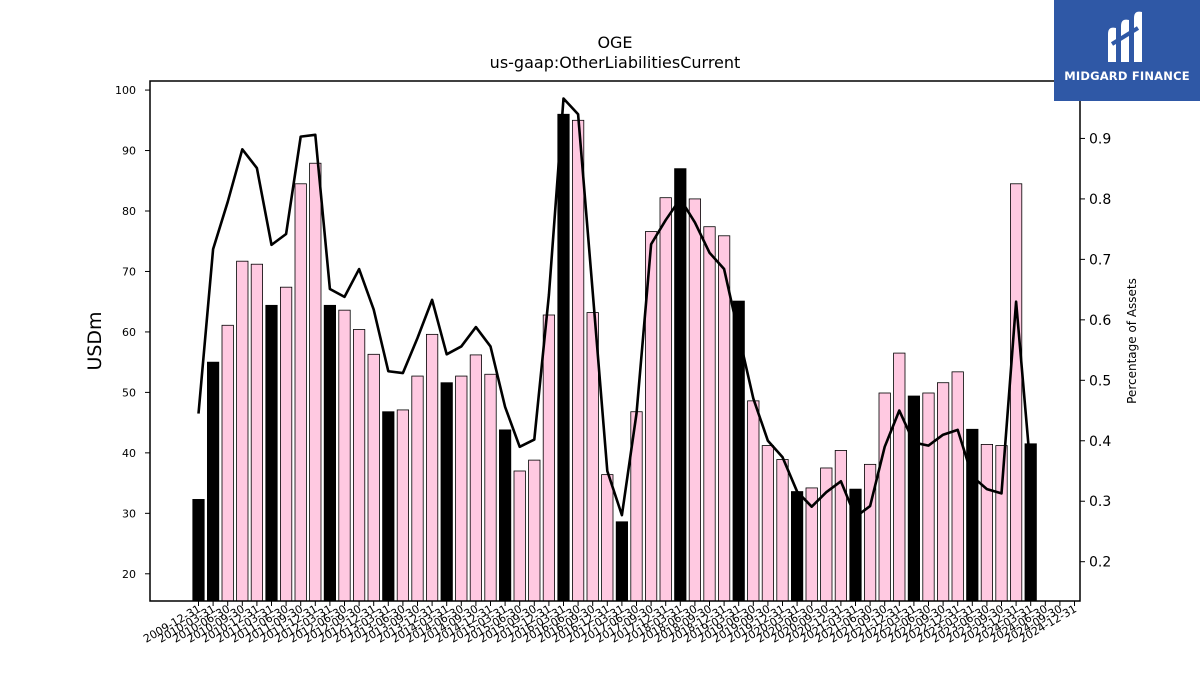  What do you see at coordinates (129, 574) in the screenshot?
I see `y-tick-label: 20` at bounding box center [129, 574].